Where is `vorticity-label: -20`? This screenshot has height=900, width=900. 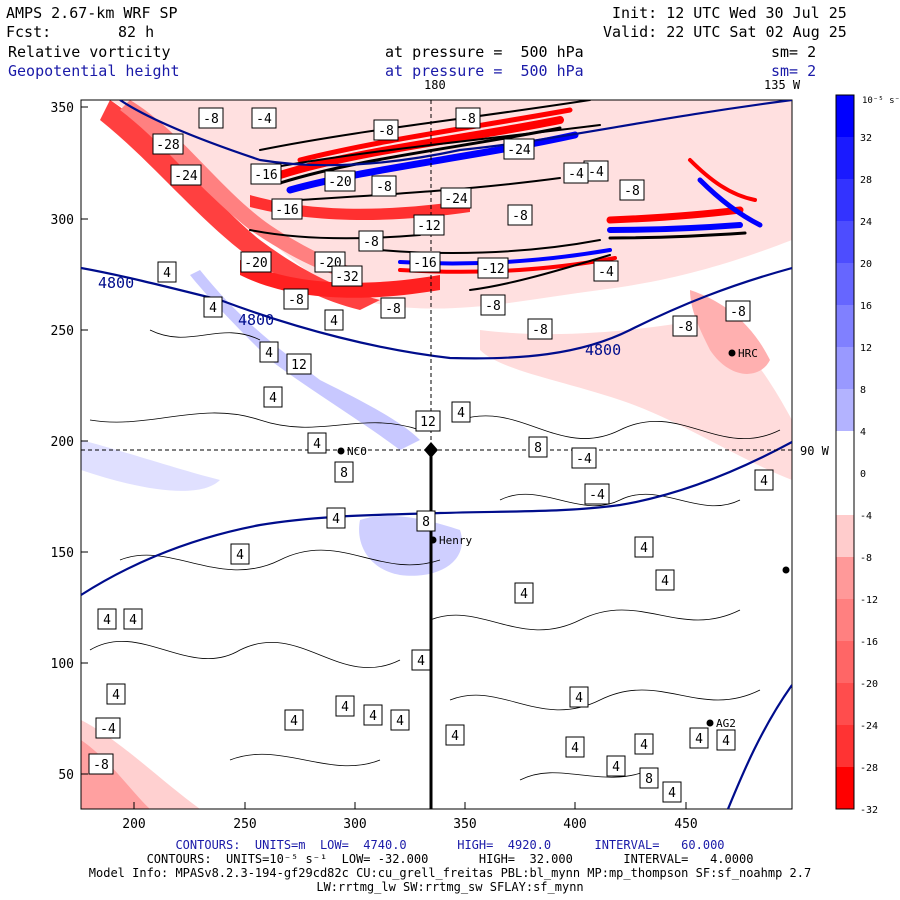
vorticity-label: -20 is located at coordinates (256, 262).